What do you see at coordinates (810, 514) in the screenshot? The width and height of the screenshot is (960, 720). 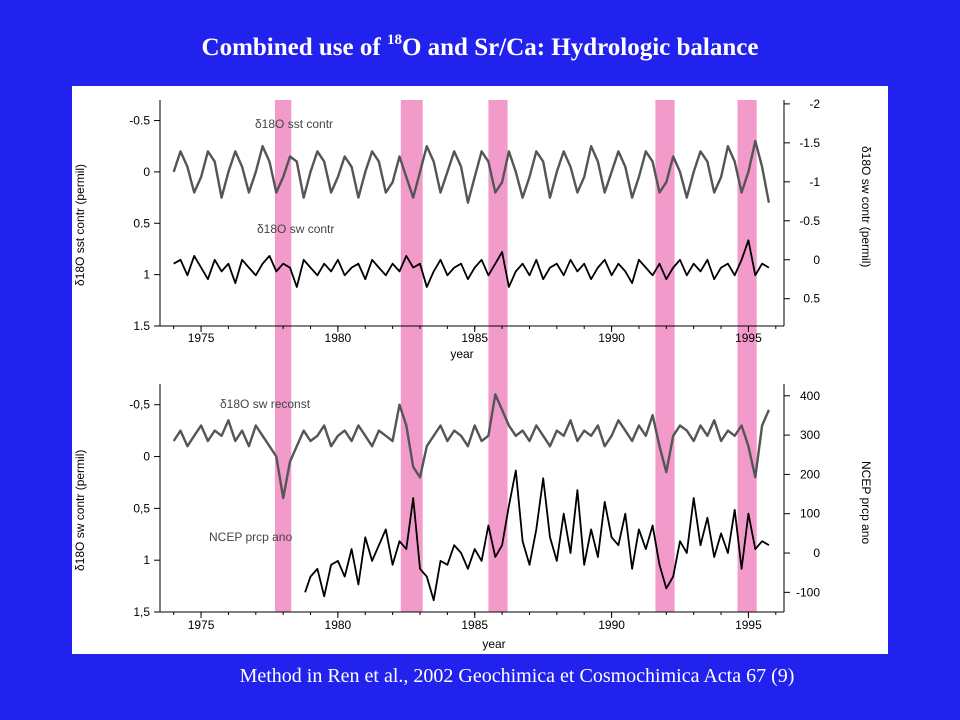 I see `bottom-right-y-tick-label: 100` at bounding box center [810, 514].